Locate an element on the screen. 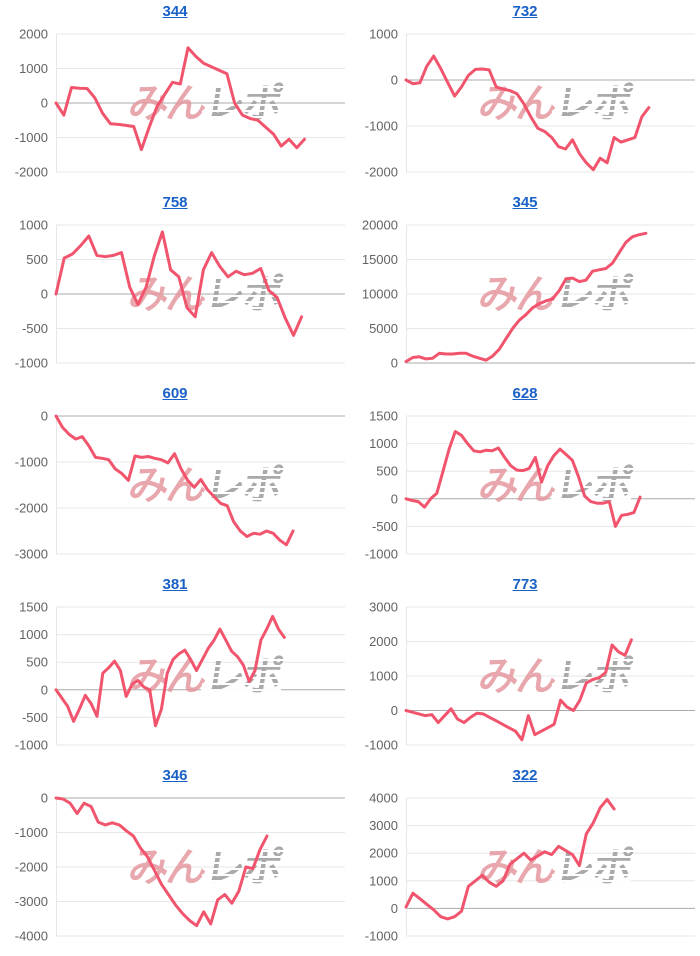 The image size is (700, 956). chart-title: 346 is located at coordinates (175, 776).